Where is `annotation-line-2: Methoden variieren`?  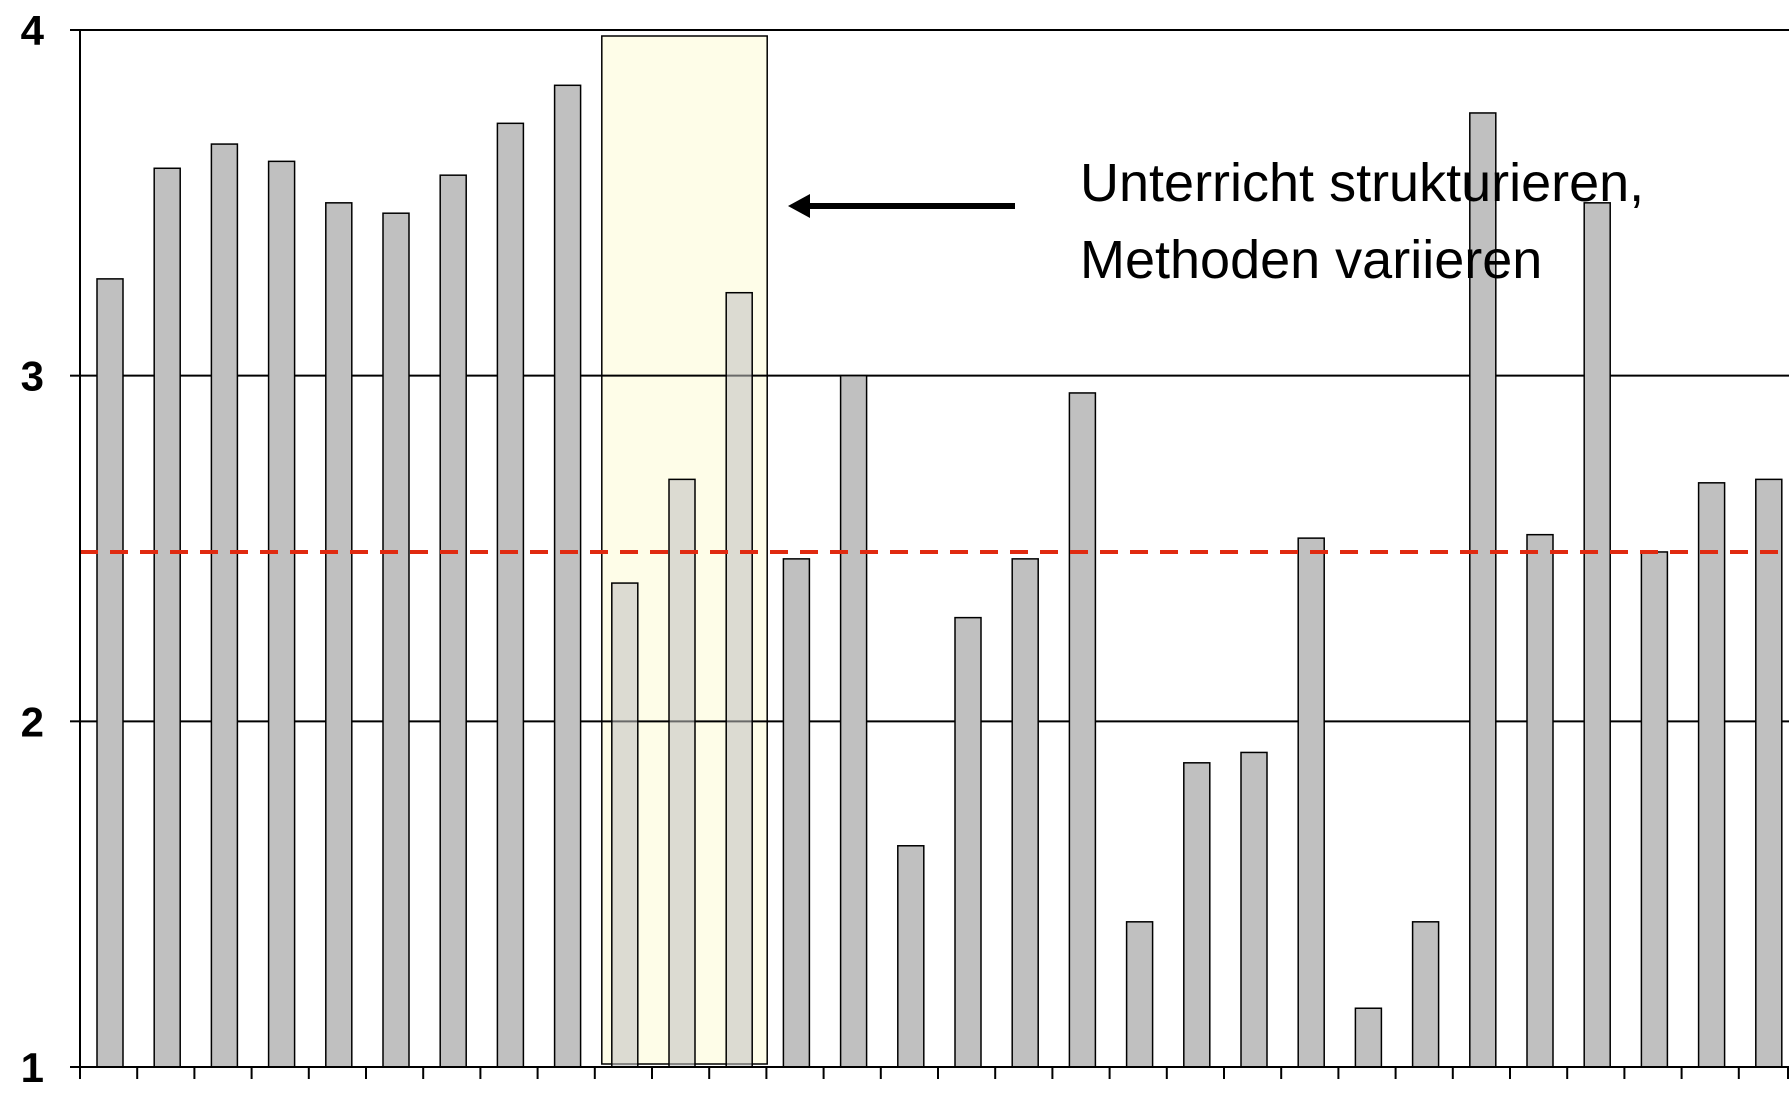 annotation-line-2: Methoden variieren is located at coordinates (1311, 260).